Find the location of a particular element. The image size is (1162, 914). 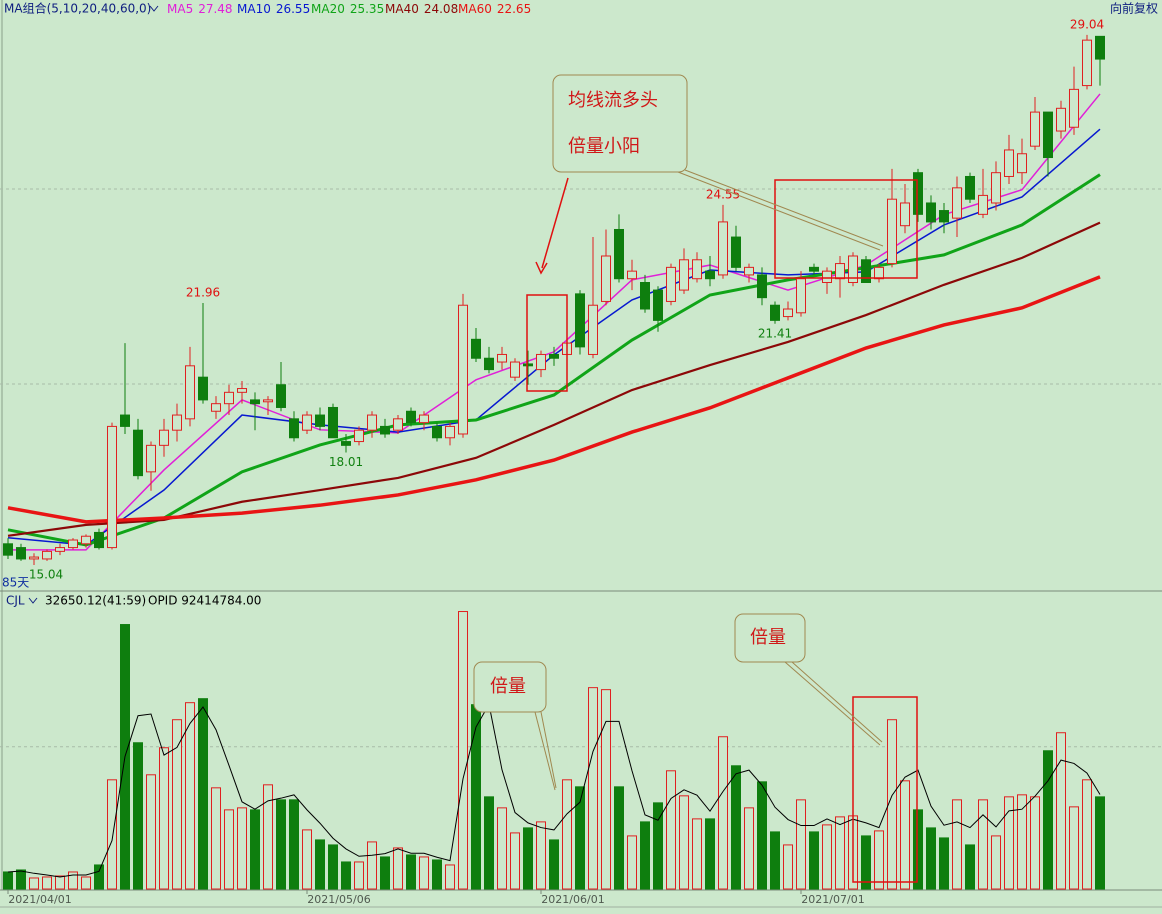

price-label: 15.04 is located at coordinates (46, 575).